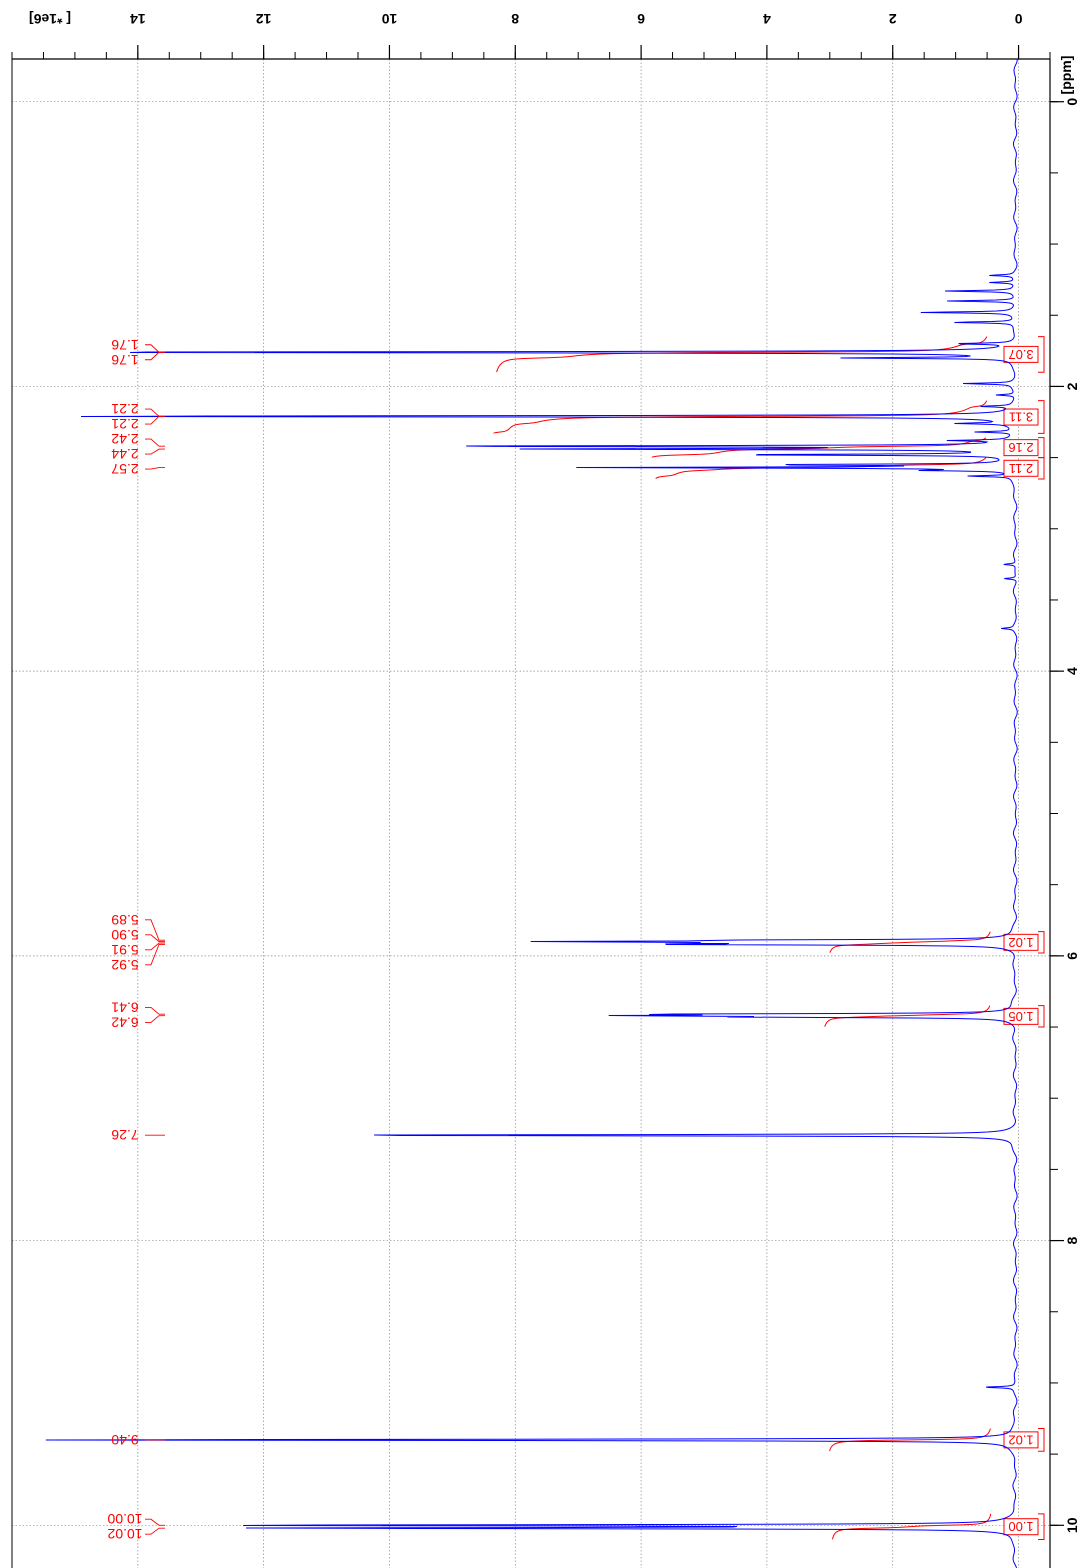 The height and width of the screenshot is (1568, 1090). Describe the element at coordinates (893, 19) in the screenshot. I see `intensity-tick-label: 2` at that location.